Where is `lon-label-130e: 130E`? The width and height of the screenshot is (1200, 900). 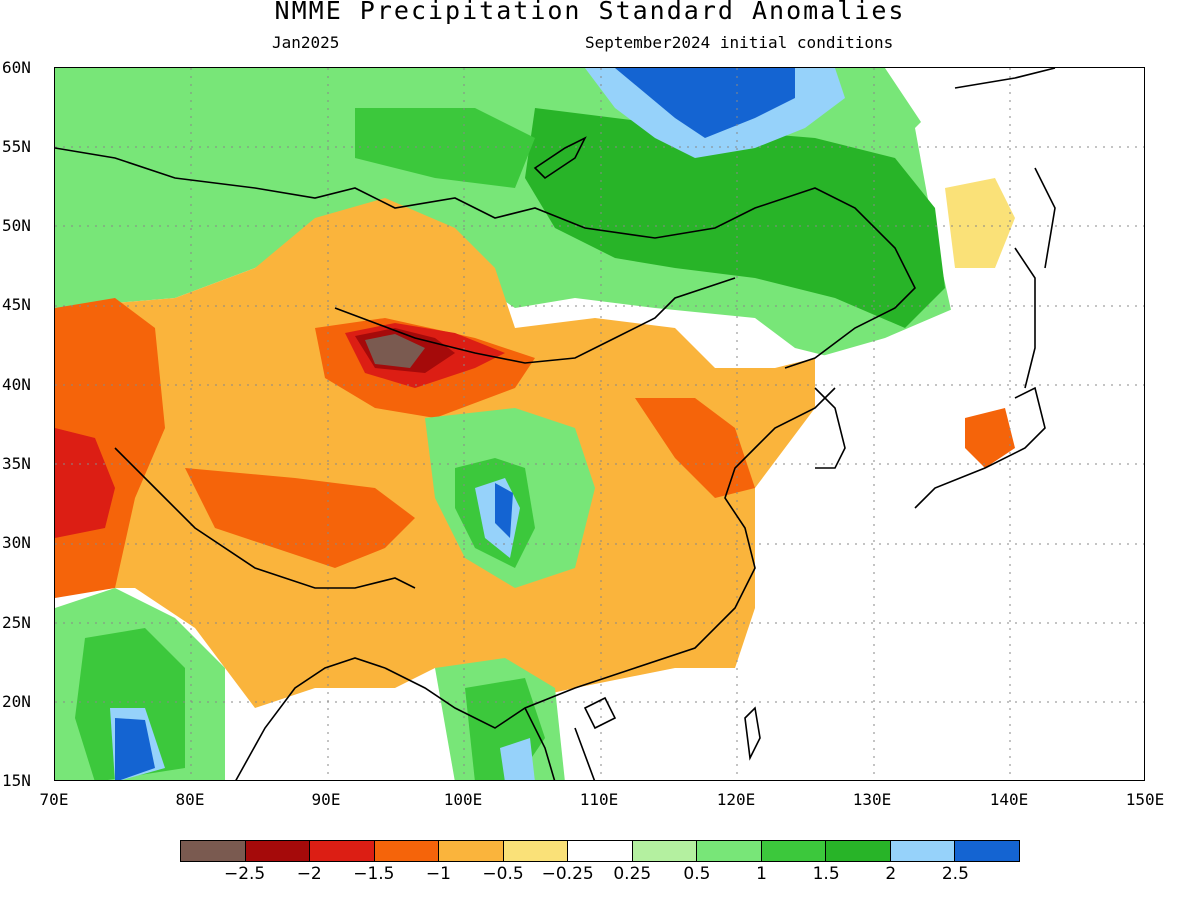 lon-label-130e: 130E is located at coordinates (872, 799).